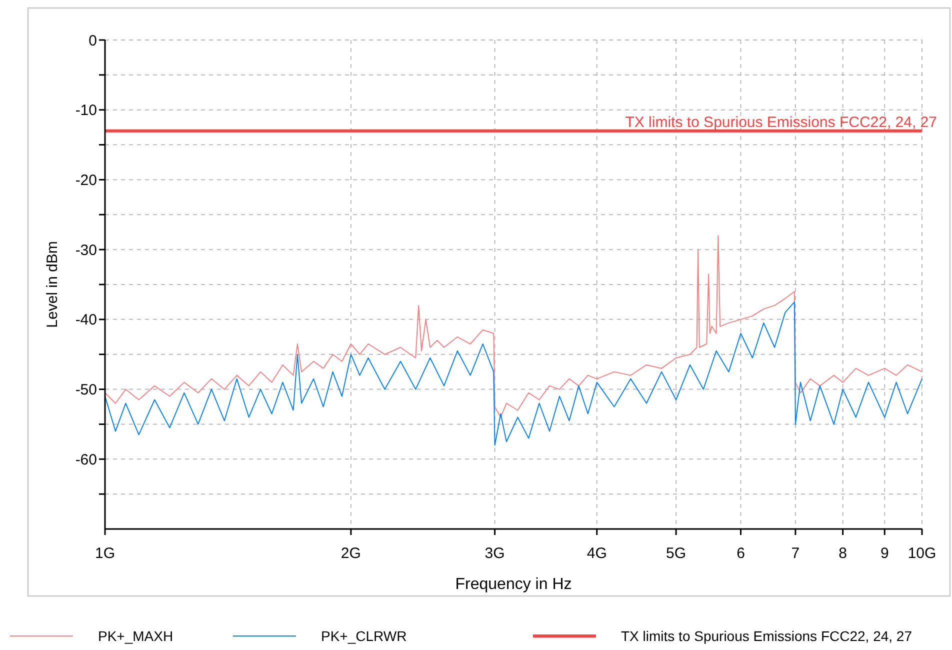  Describe the element at coordinates (92, 41) in the screenshot. I see `y-tick-label: 0` at that location.